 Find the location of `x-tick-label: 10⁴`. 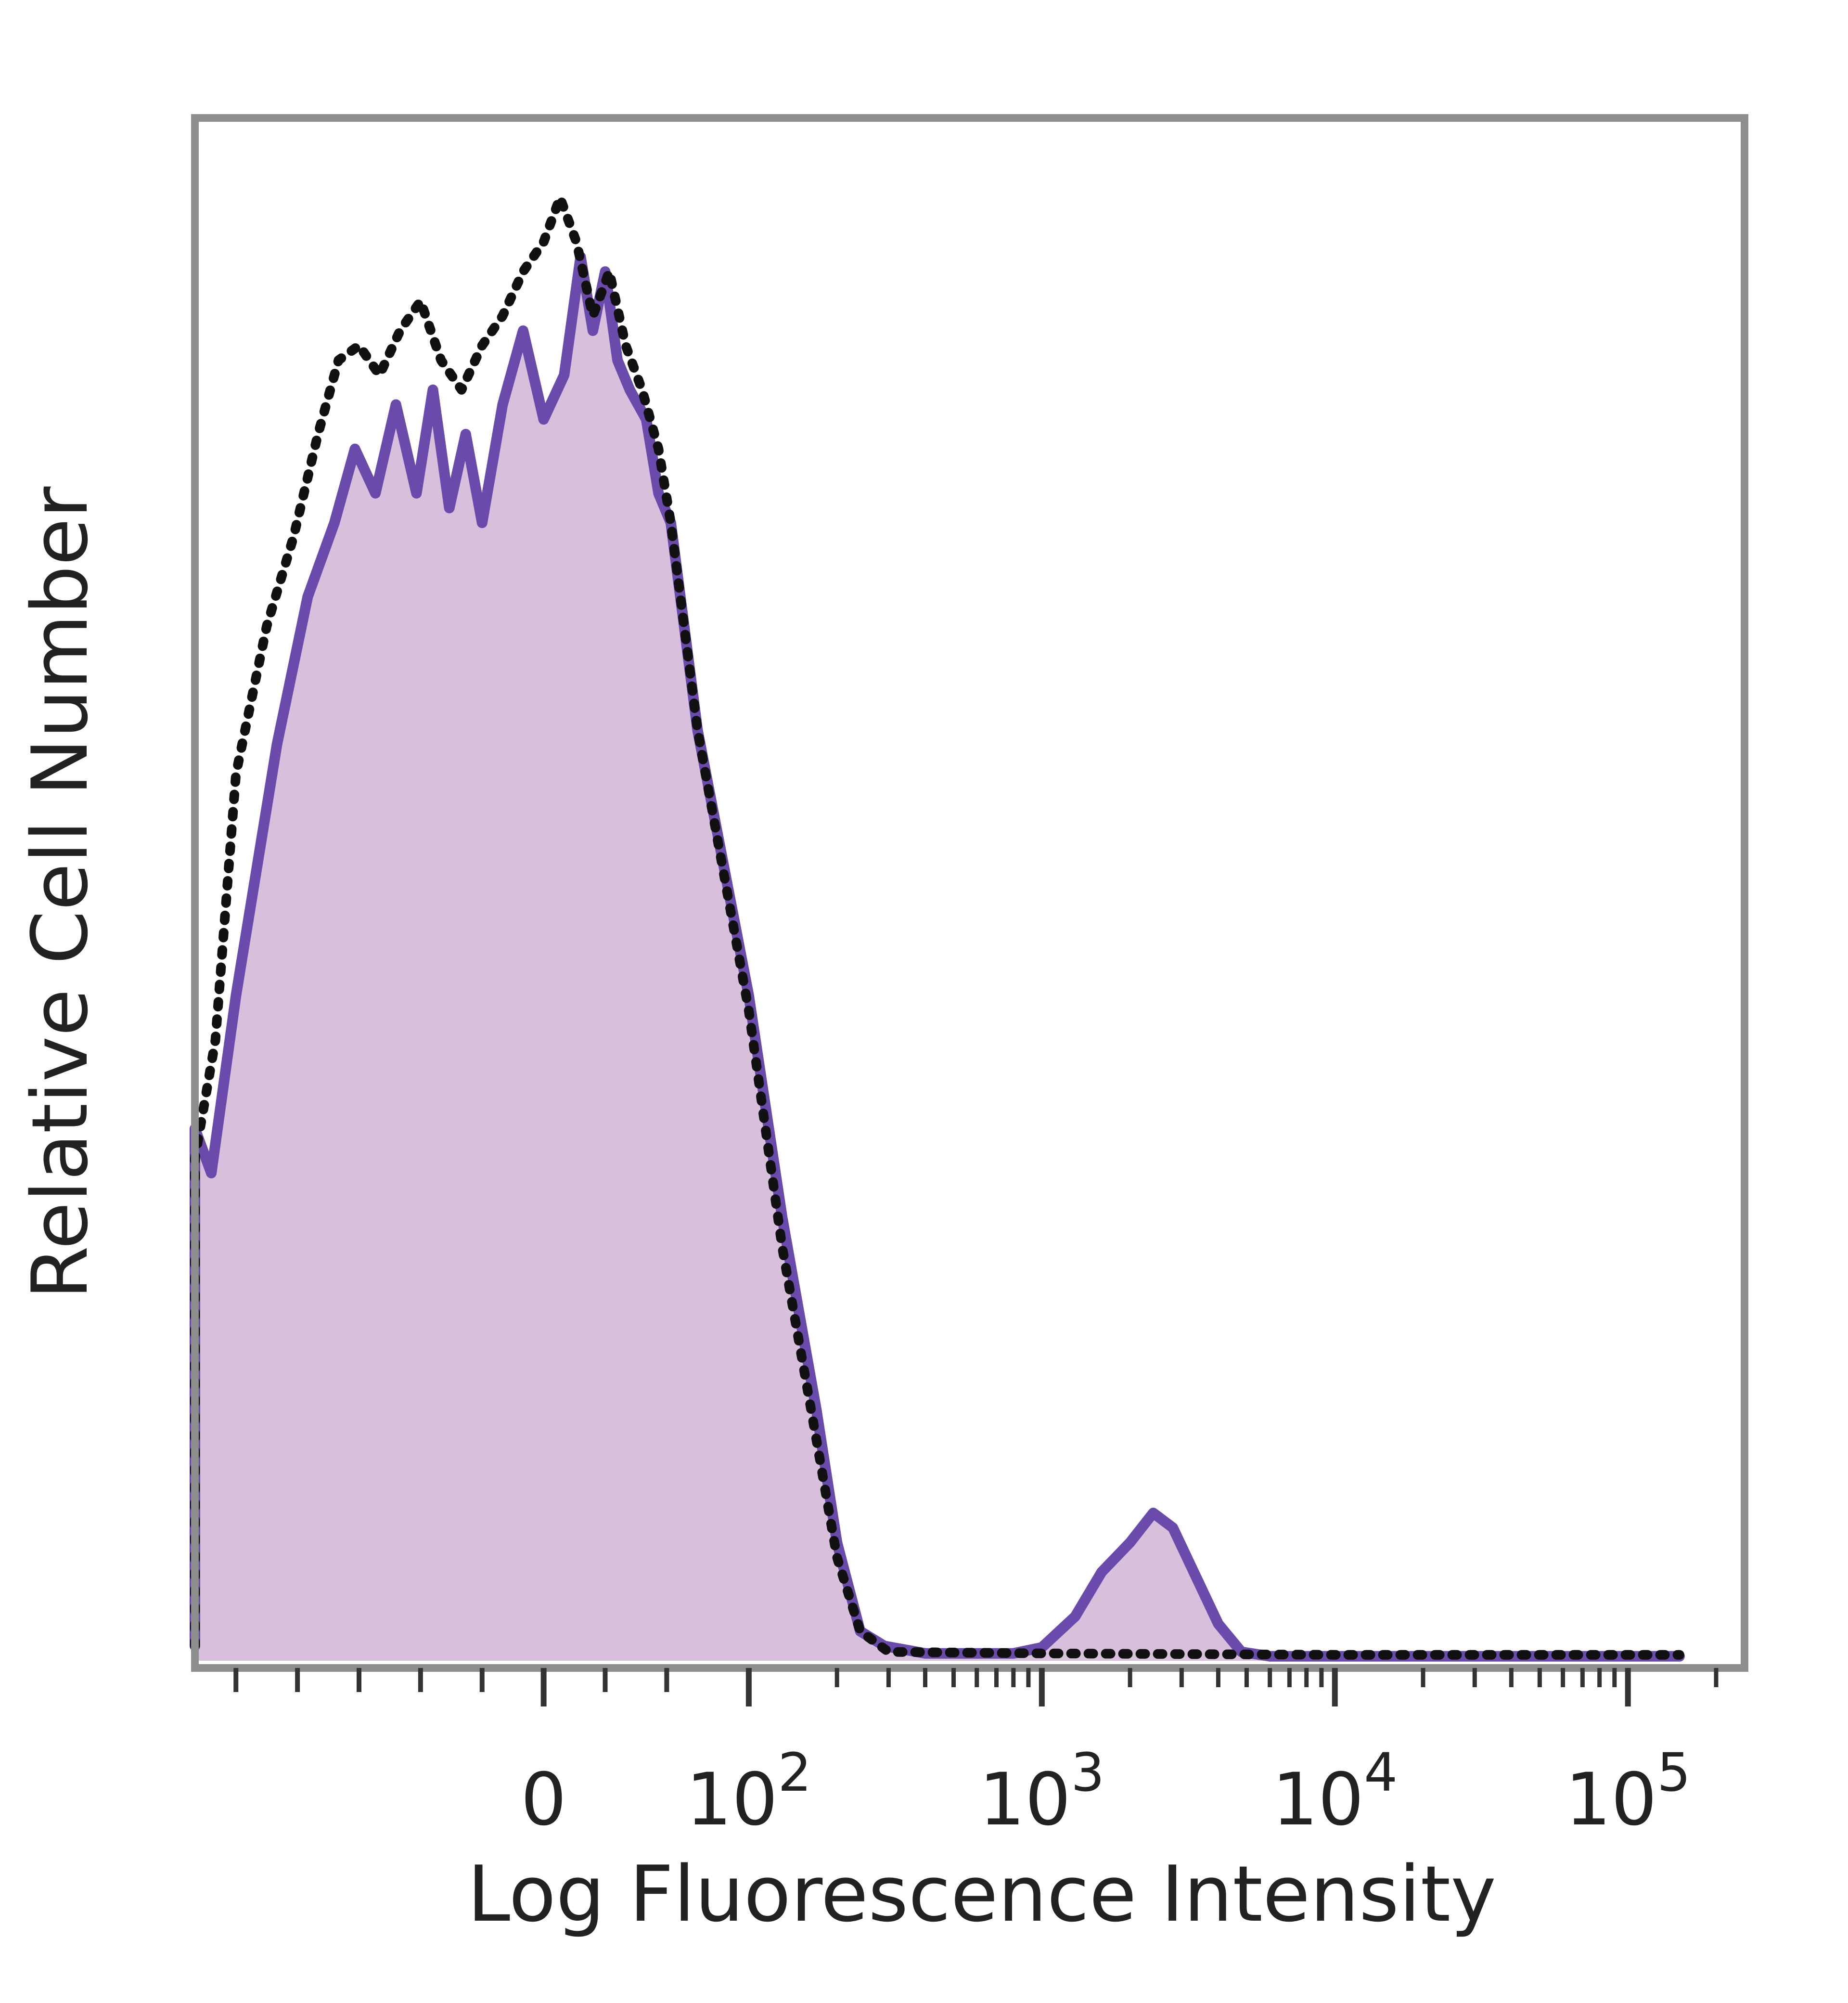

x-tick-label: 10⁴ is located at coordinates (1335, 1792).